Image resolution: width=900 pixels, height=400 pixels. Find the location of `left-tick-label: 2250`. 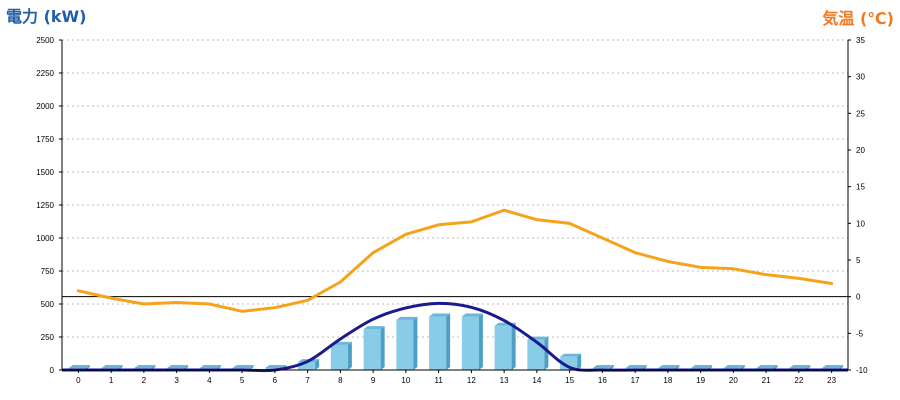

left-tick-label: 2250 is located at coordinates (45, 73).